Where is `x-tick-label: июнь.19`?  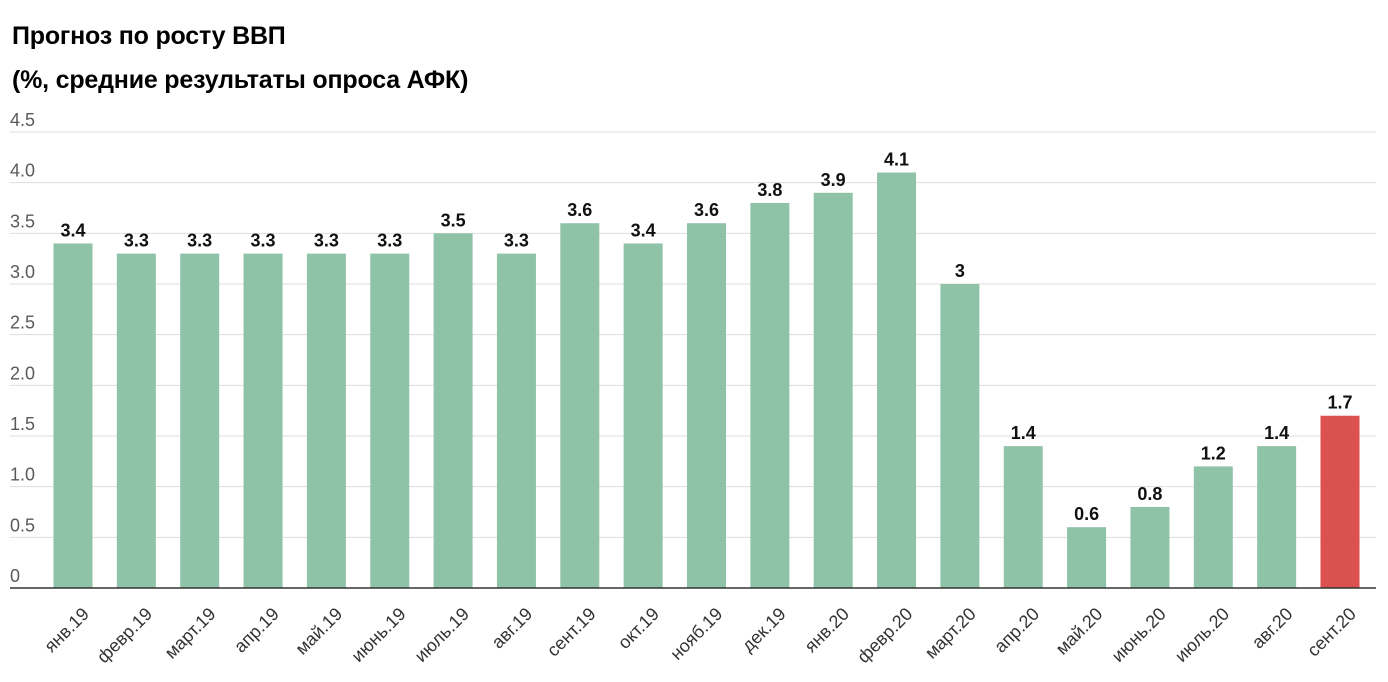
x-tick-label: июнь.19 is located at coordinates (378, 635).